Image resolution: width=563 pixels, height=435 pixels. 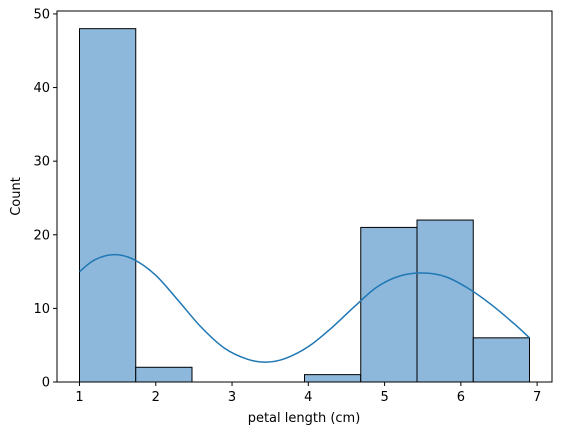 I want to click on x-tick-label: 7, so click(x=537, y=397).